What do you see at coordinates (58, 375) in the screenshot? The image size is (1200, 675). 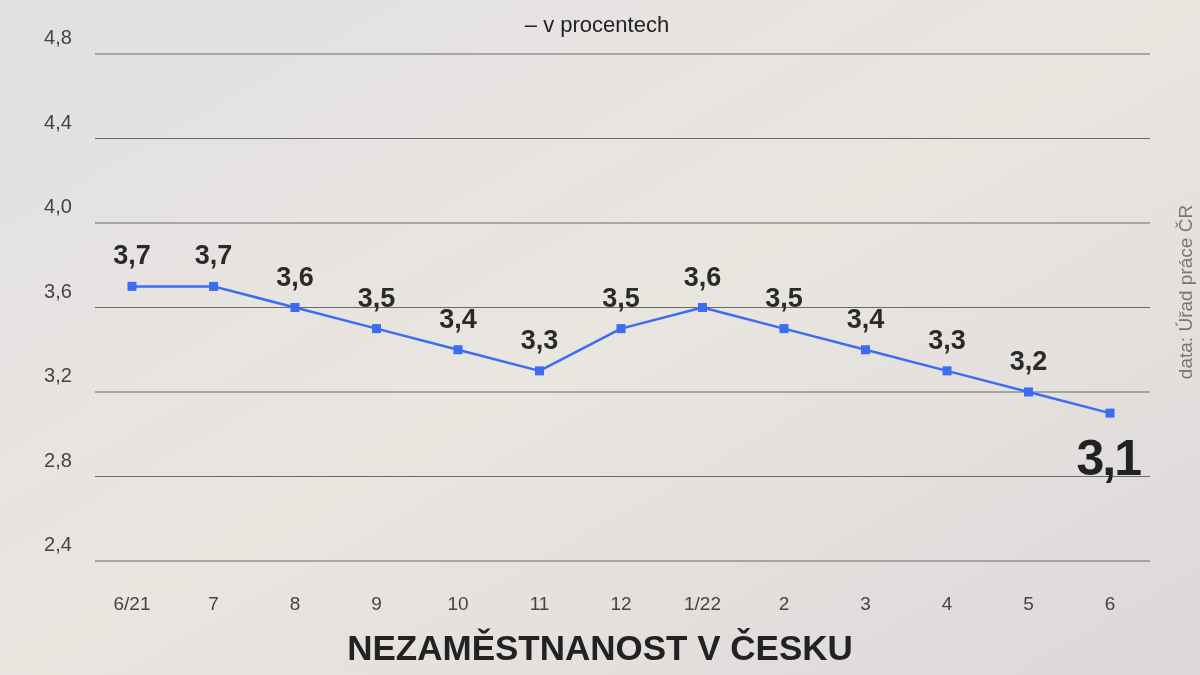 I see `y-tick-label: 3,2` at bounding box center [58, 375].